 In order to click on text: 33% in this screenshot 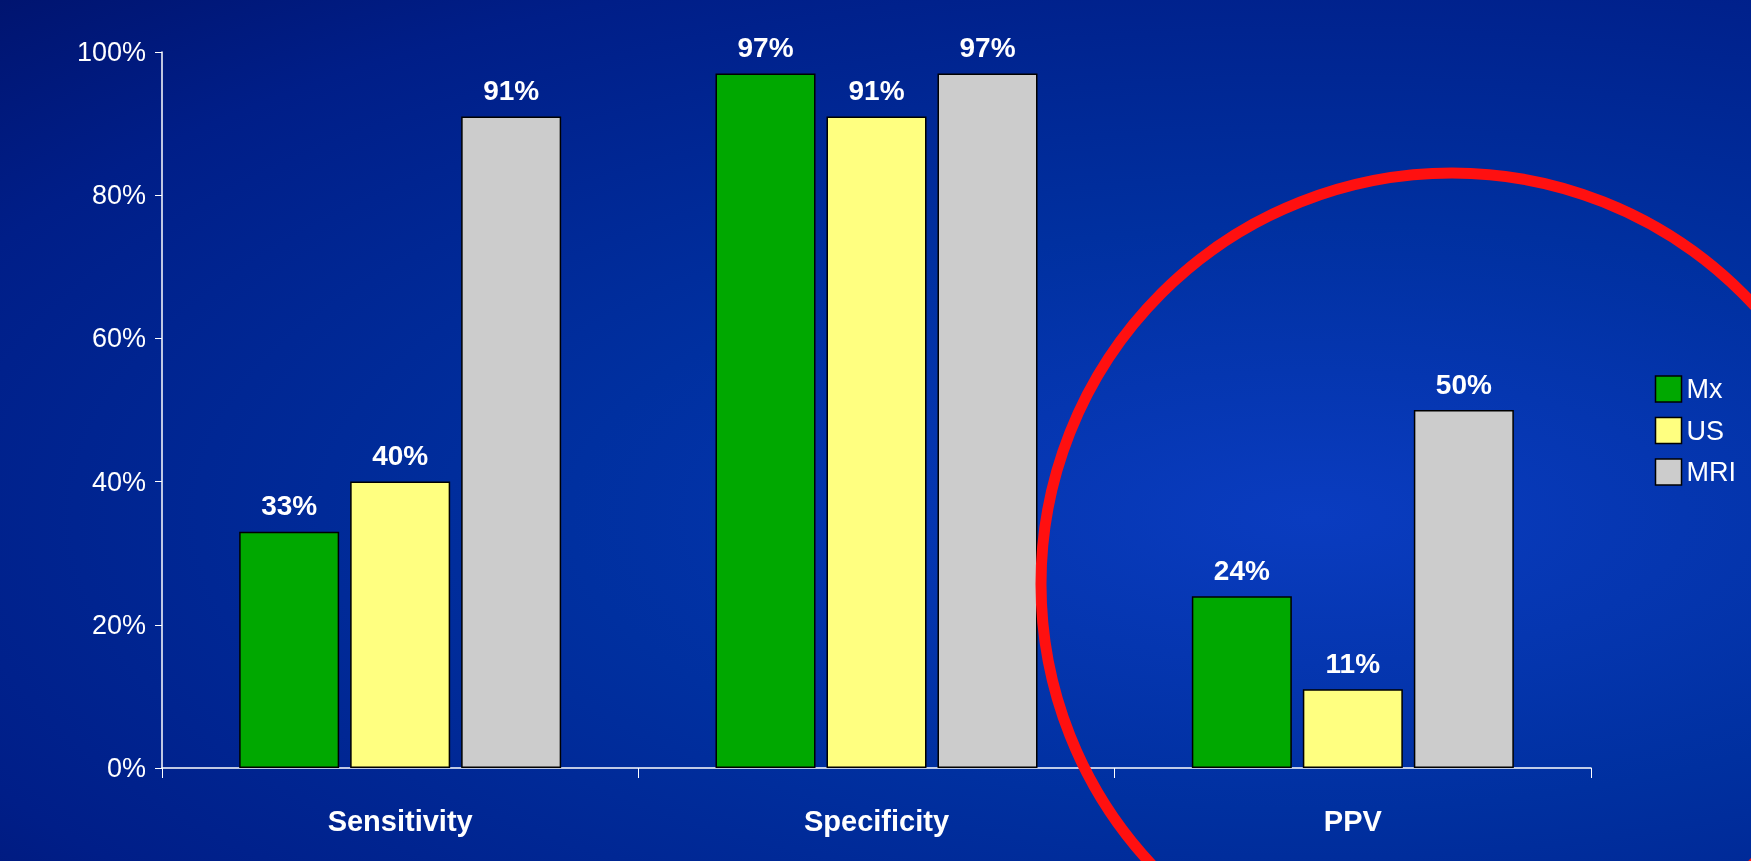, I will do `click(289, 506)`.